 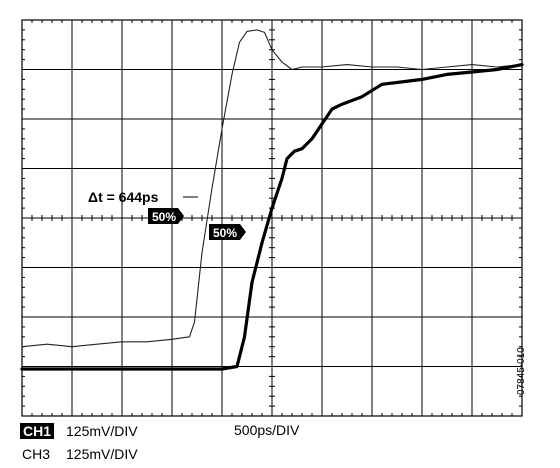 I want to click on marker-50-ch3-label: 50%, so click(x=164, y=217).